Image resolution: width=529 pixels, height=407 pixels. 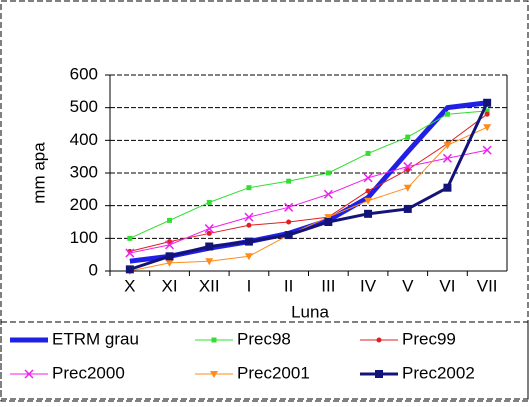 What do you see at coordinates (93, 269) in the screenshot?
I see `y-tick-label: 0` at bounding box center [93, 269].